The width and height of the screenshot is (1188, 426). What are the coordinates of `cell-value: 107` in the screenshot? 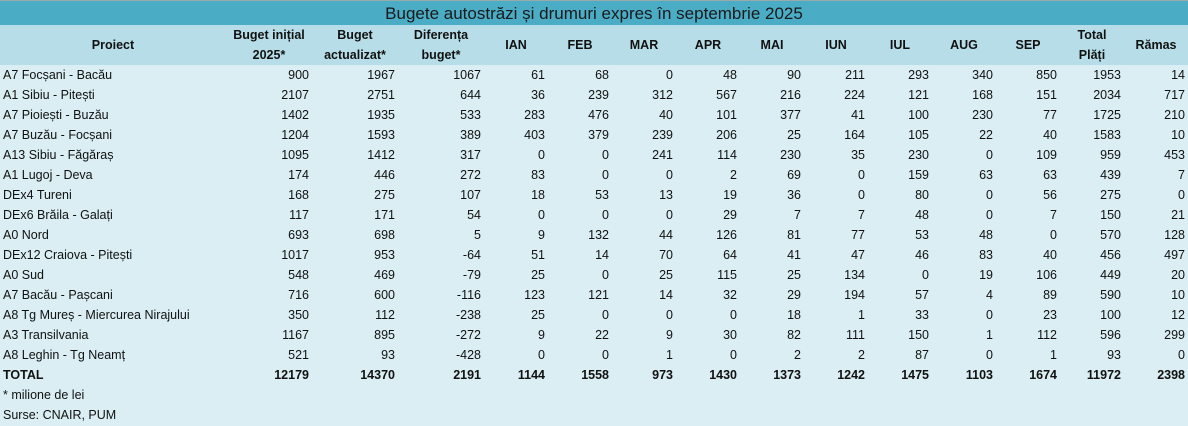 It's located at (470, 195).